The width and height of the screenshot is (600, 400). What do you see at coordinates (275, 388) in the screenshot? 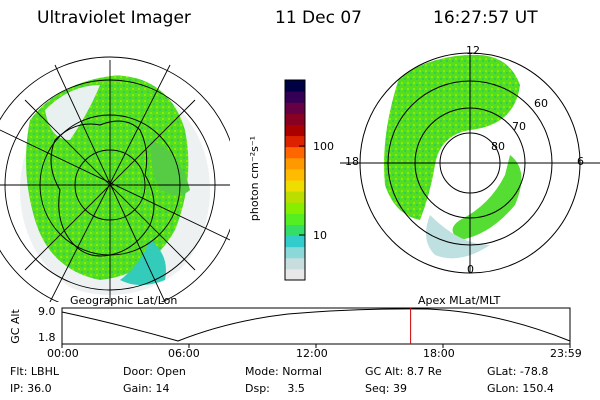
I see `status-dsp: Dsp: 3.5` at bounding box center [275, 388].